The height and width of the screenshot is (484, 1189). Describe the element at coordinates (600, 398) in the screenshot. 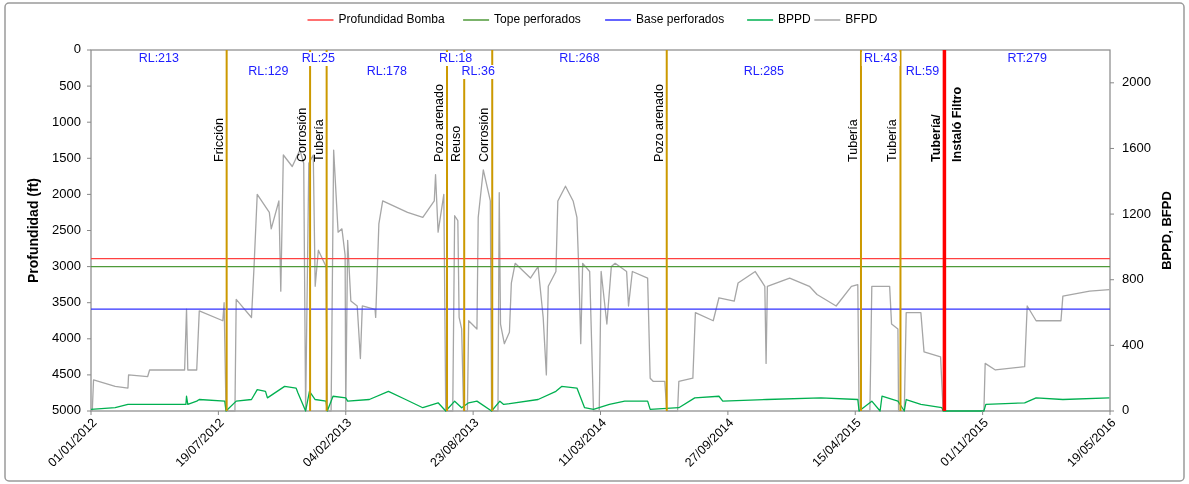

I see `line-series` at that location.